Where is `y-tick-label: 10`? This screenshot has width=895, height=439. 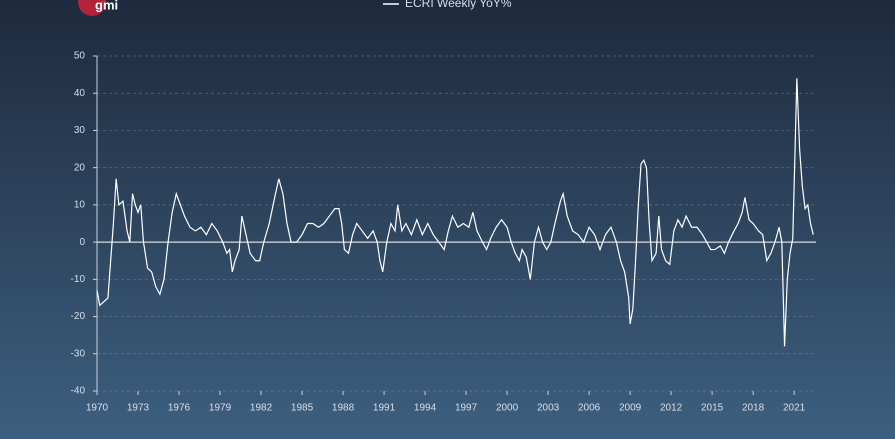 y-tick-label: 10 is located at coordinates (80, 205).